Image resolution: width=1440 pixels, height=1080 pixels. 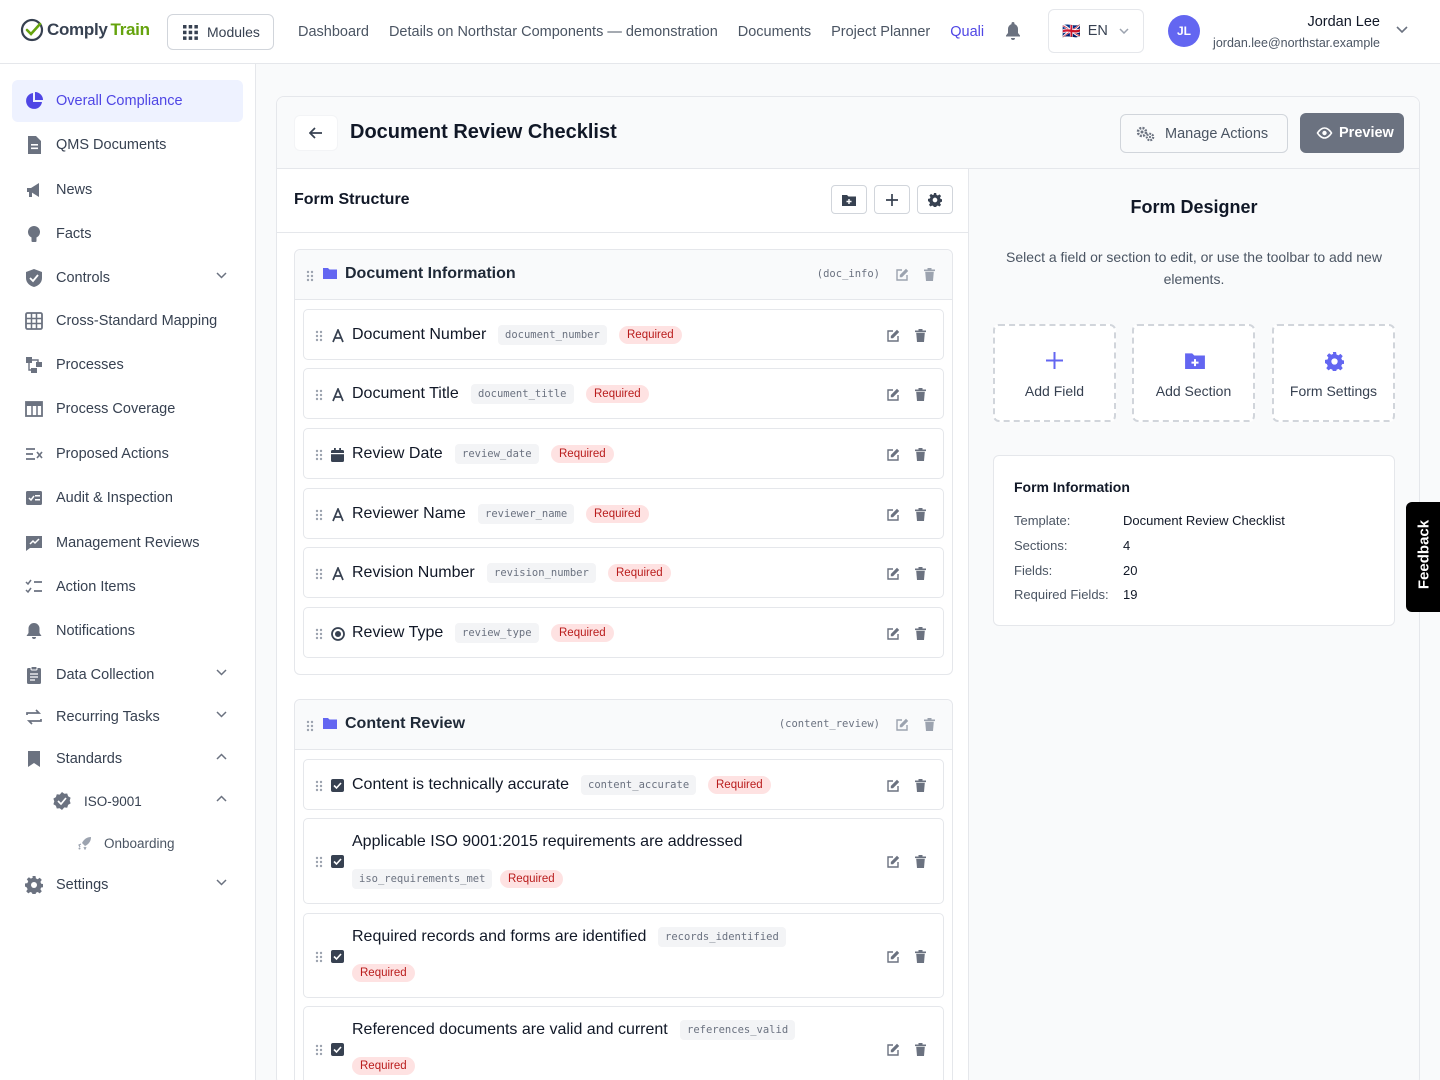 I want to click on form-settings-toolbar-button, so click(x=935, y=199).